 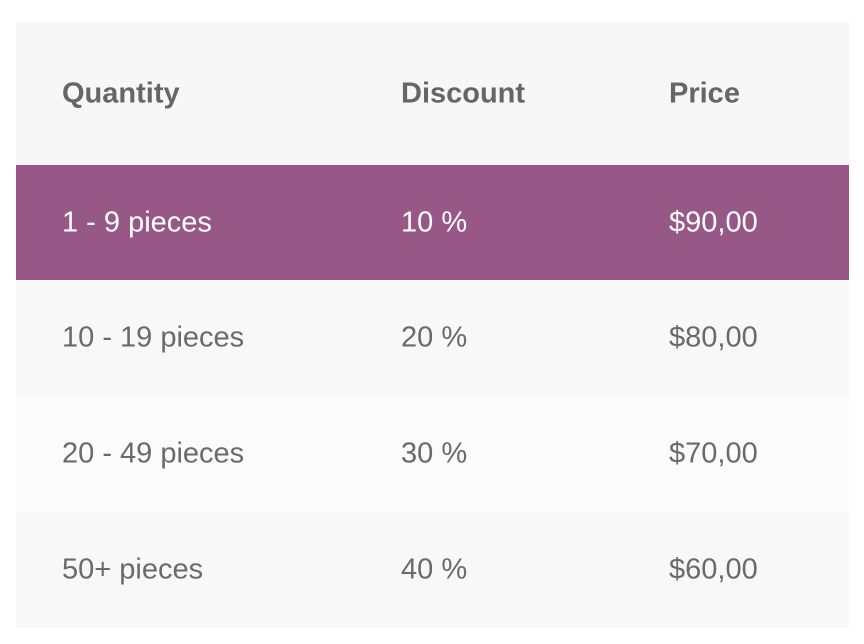 I want to click on row-price: $70,00, so click(x=713, y=453).